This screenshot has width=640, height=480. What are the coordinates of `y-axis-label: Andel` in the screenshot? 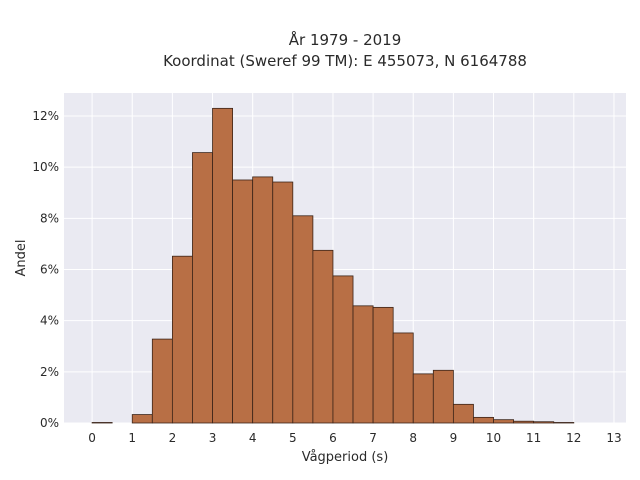 It's located at (21, 258).